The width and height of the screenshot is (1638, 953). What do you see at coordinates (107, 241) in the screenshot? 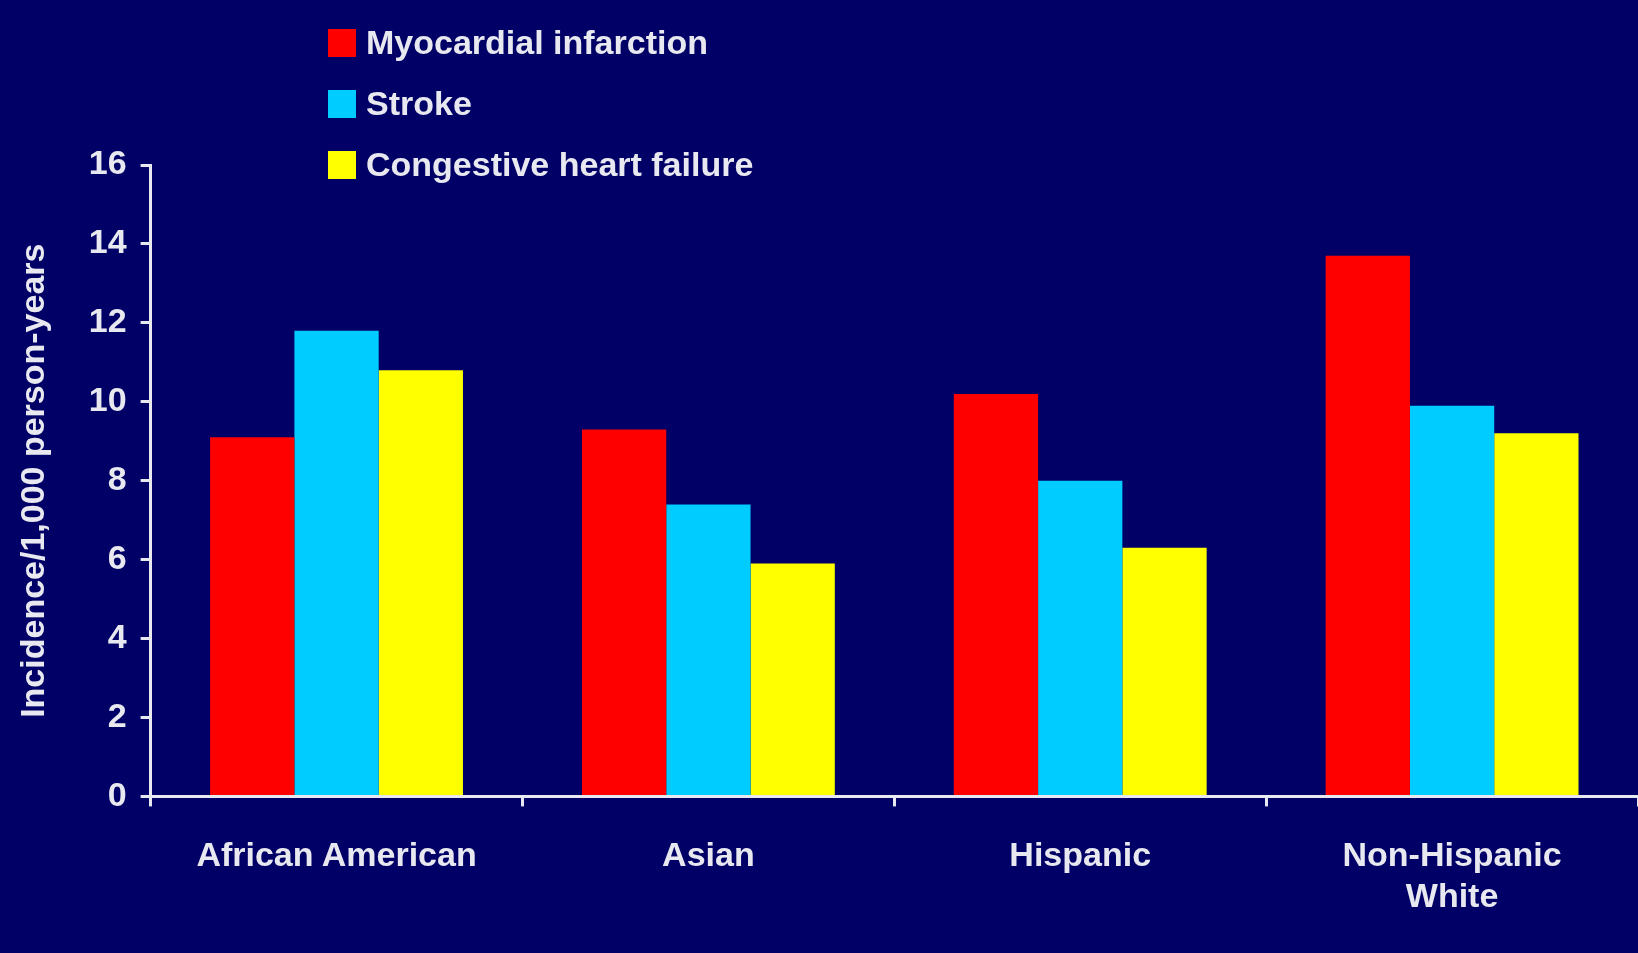
I see `y-tick-label: 14` at bounding box center [107, 241].